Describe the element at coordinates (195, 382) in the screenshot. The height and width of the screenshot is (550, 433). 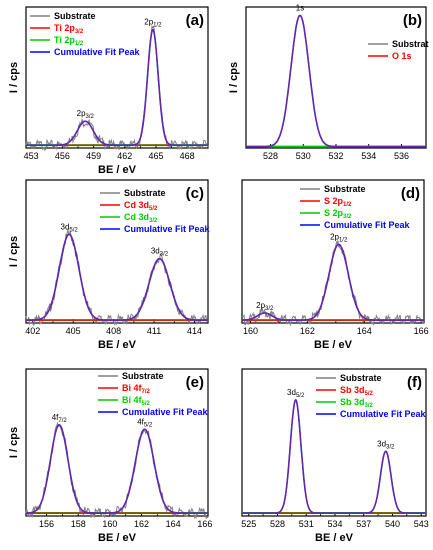
I see `panel-label: (e)` at that location.